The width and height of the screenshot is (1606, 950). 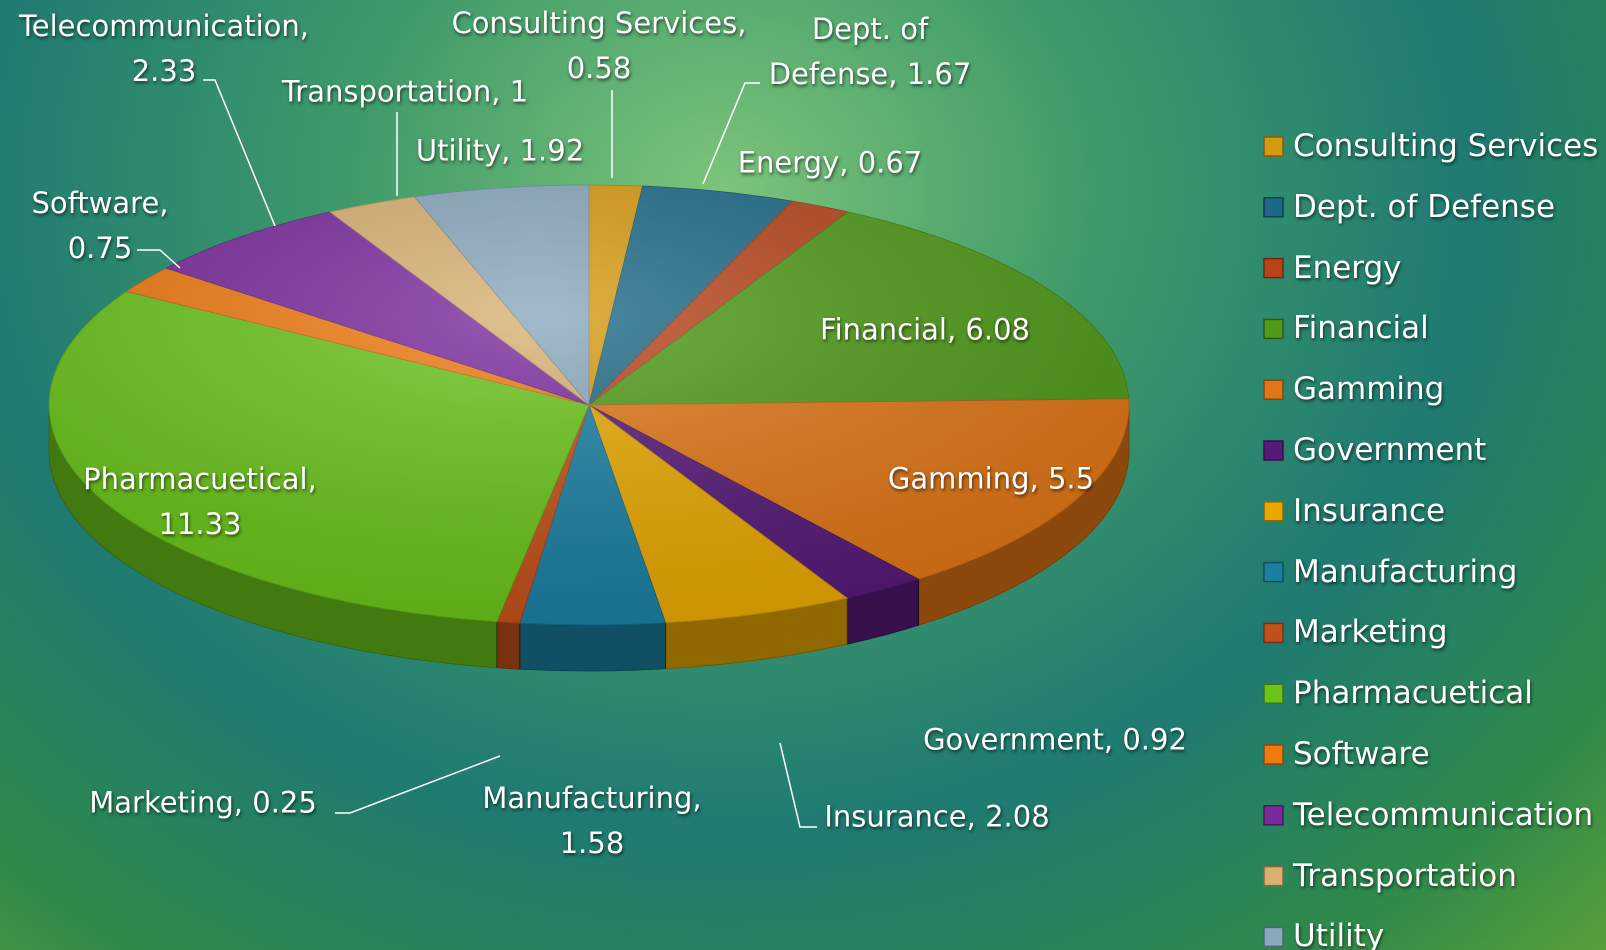 What do you see at coordinates (500, 150) in the screenshot?
I see `data-label: Utility, 1.92` at bounding box center [500, 150].